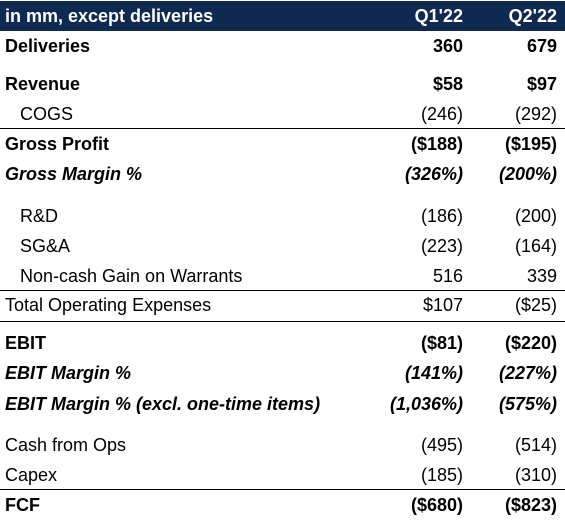  Describe the element at coordinates (282, 216) in the screenshot. I see `row-rnd: R&D (186) (200)` at that location.